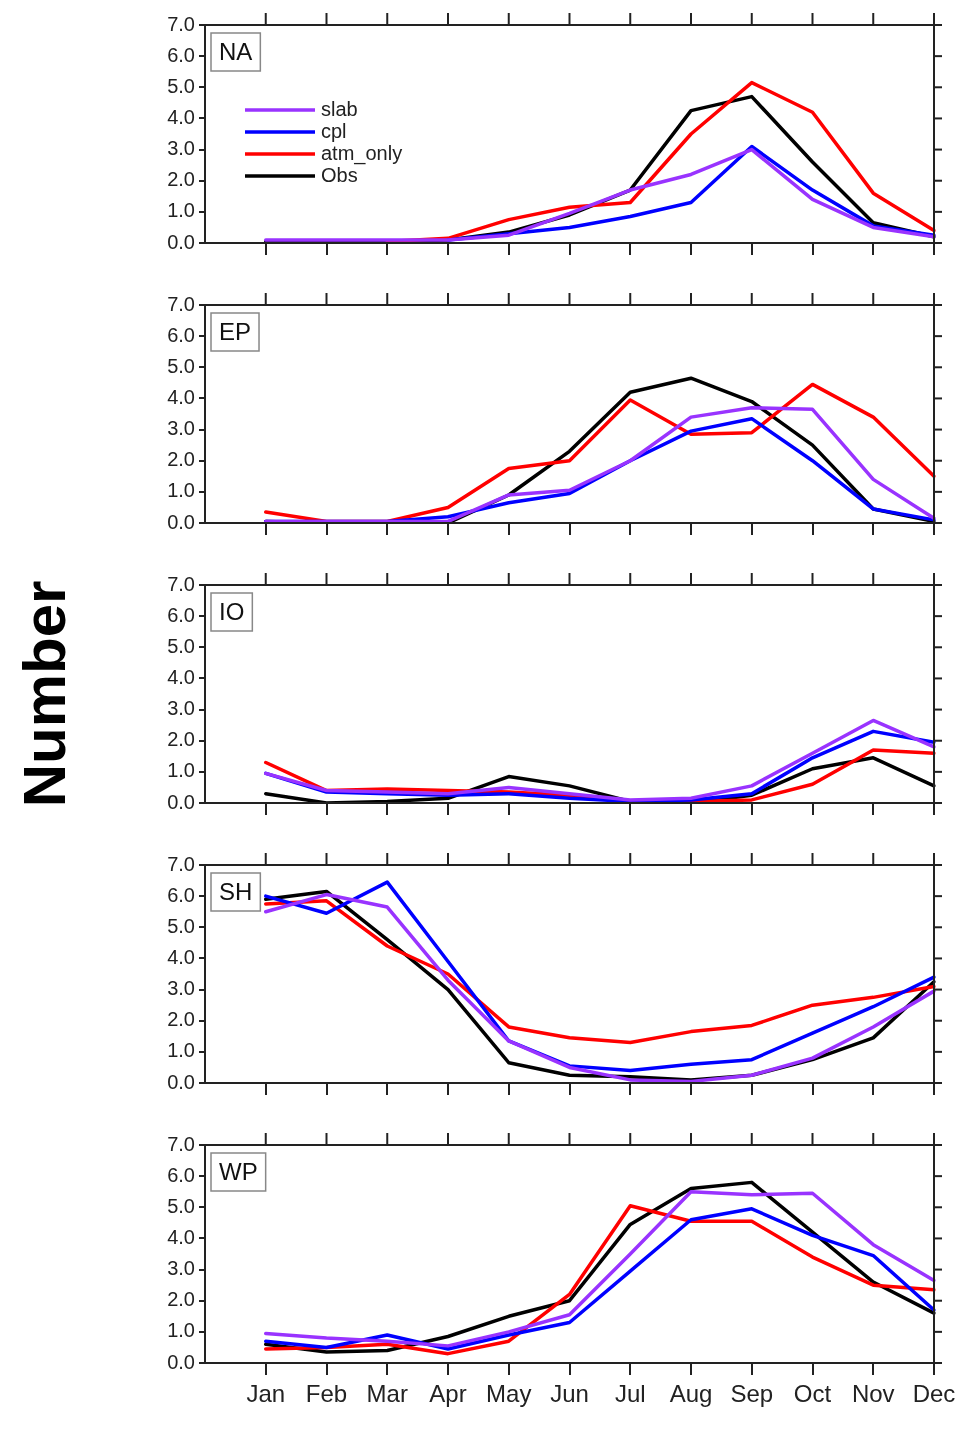 Image resolution: width=974 pixels, height=1429 pixels. I want to click on x-tick-label: Jul, so click(630, 1394).